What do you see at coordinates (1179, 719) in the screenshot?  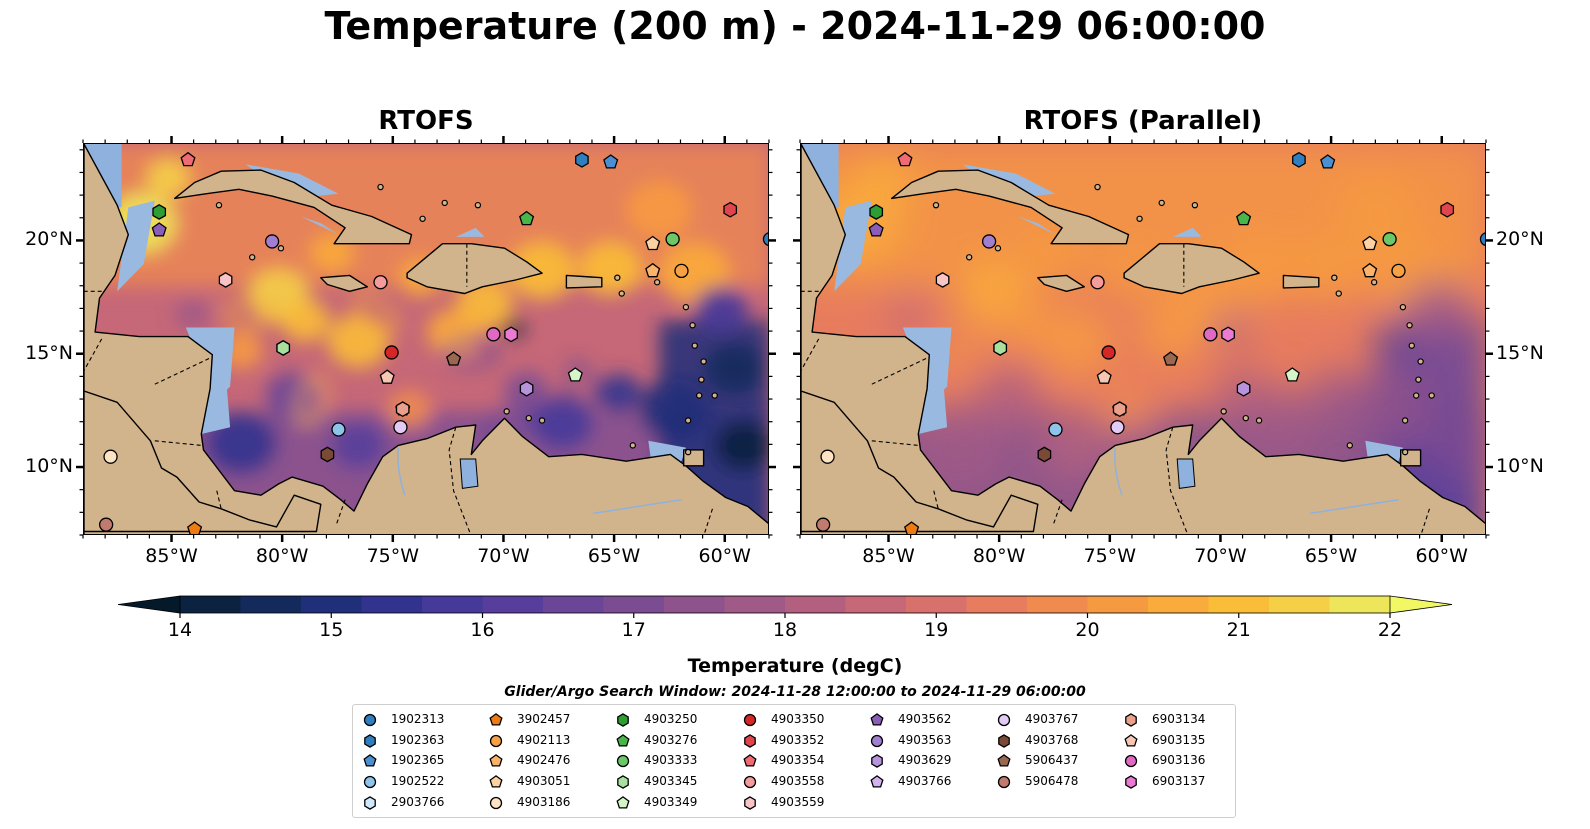 I see `legend-label: 6903134` at bounding box center [1179, 719].